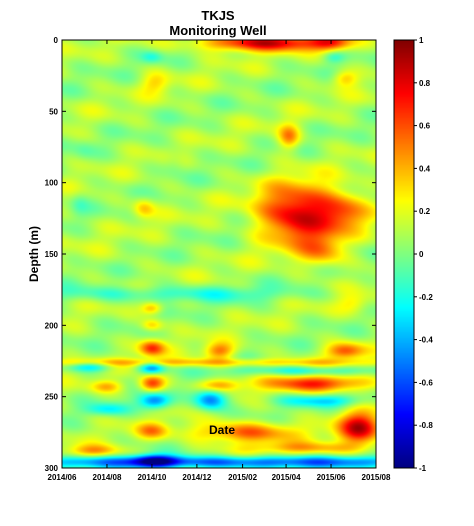 This screenshot has height=526, width=474. Describe the element at coordinates (425, 168) in the screenshot. I see `colorbar-tick-label: 0.4` at that location.